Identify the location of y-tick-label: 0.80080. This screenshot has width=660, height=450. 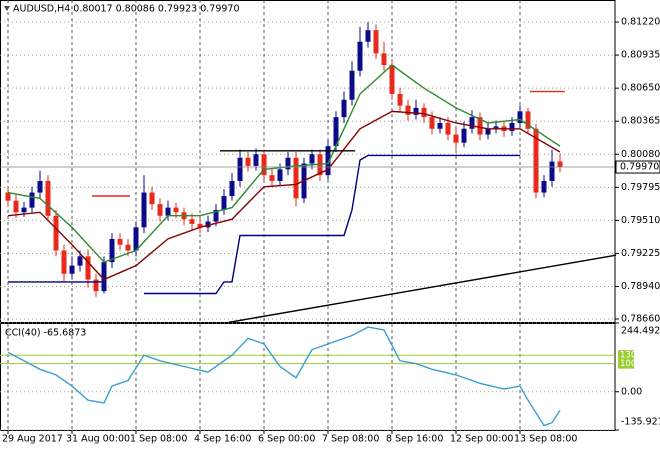
(640, 154).